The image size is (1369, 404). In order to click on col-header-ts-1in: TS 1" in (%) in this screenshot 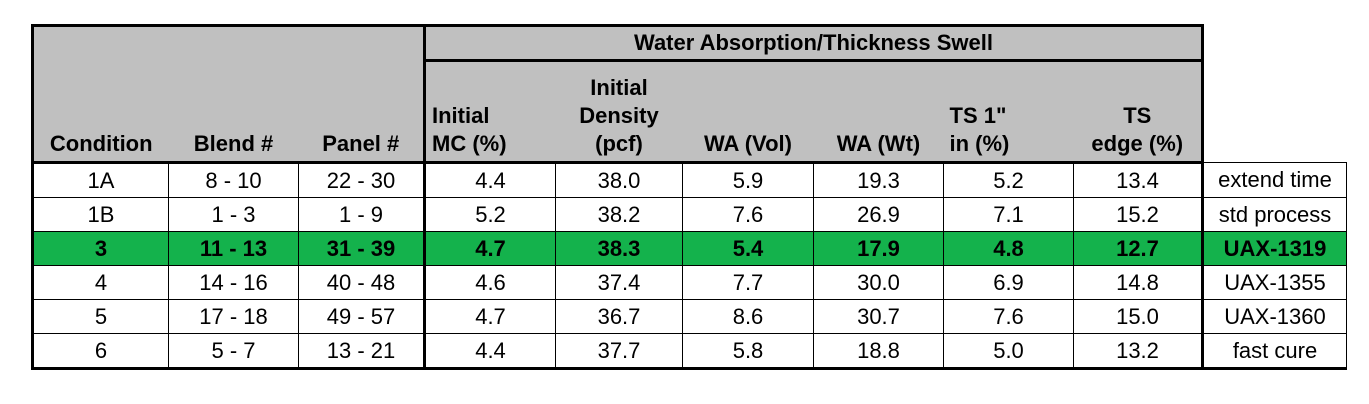, I will do `click(1008, 112)`.